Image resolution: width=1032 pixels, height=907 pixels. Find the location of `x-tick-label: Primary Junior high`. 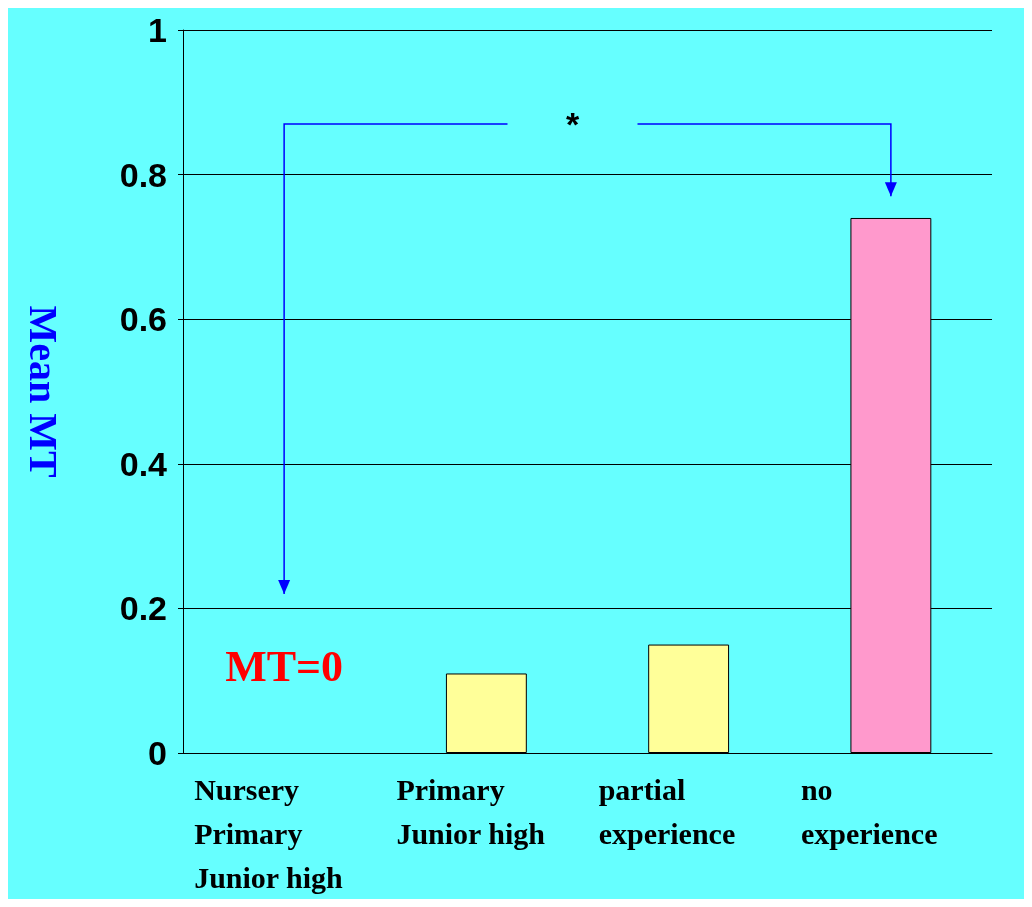

x-tick-label: Primary Junior high is located at coordinates (471, 811).